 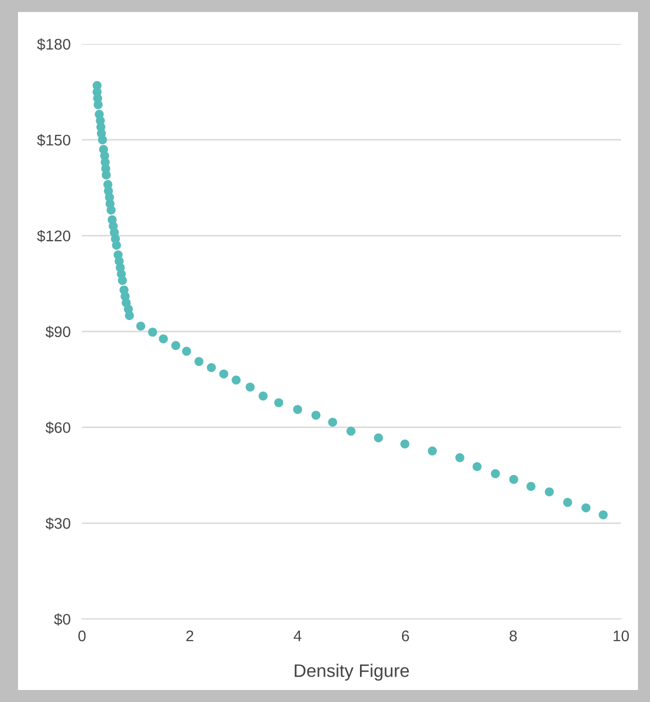 I want to click on y-tick-label: $60, so click(x=58, y=428).